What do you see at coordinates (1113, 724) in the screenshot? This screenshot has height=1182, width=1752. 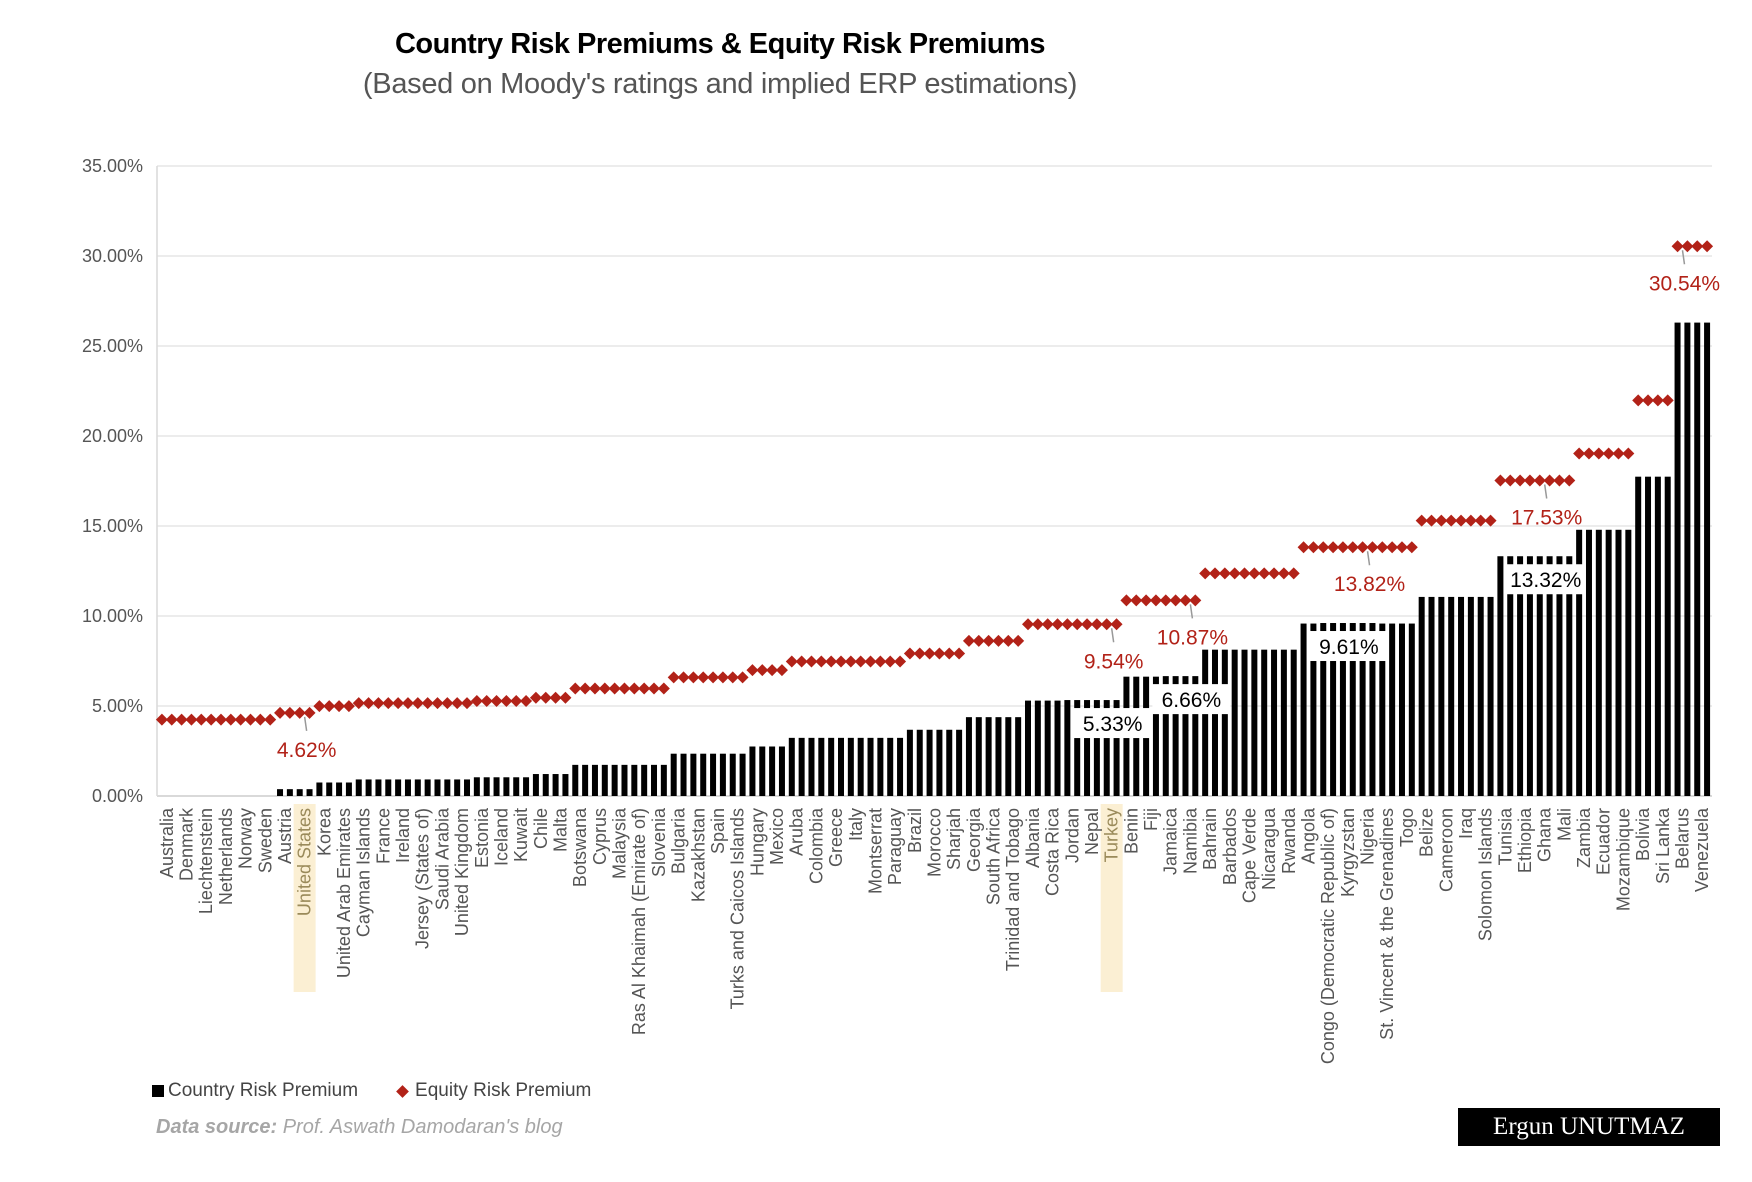 I see `crp-annotation-label: 5.33%` at bounding box center [1113, 724].